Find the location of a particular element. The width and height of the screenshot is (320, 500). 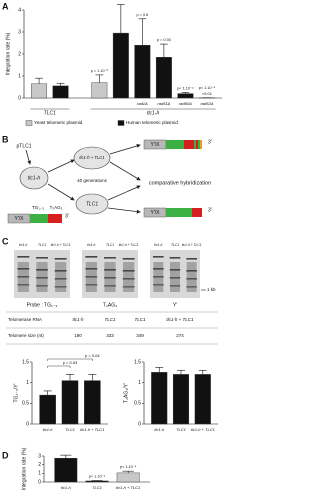

panel-letter: D is located at coordinates (5, 455).